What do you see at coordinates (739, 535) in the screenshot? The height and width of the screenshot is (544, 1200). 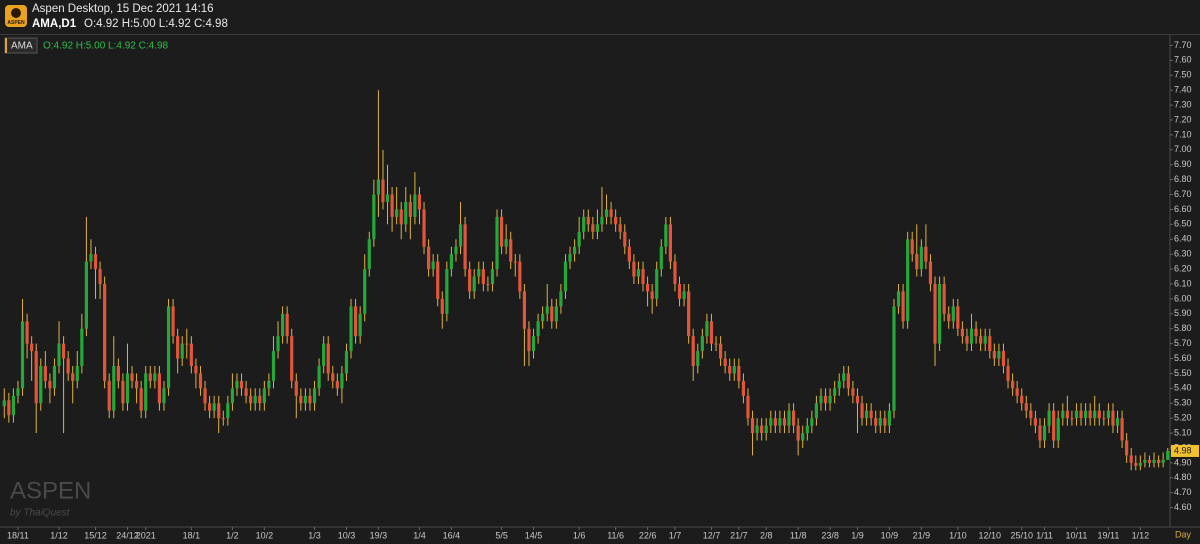 I see `x-tick-label: 21/7` at bounding box center [739, 535].